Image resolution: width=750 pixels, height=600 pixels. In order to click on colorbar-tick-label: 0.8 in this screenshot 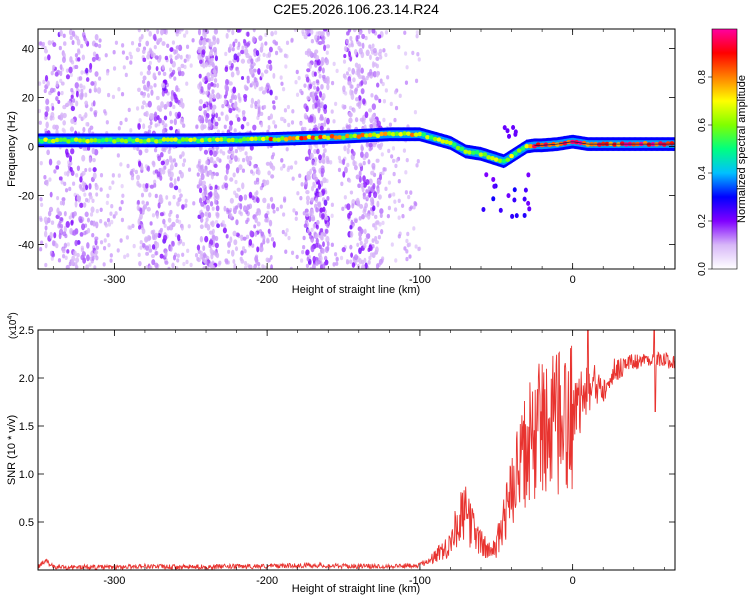, I will do `click(702, 77)`.